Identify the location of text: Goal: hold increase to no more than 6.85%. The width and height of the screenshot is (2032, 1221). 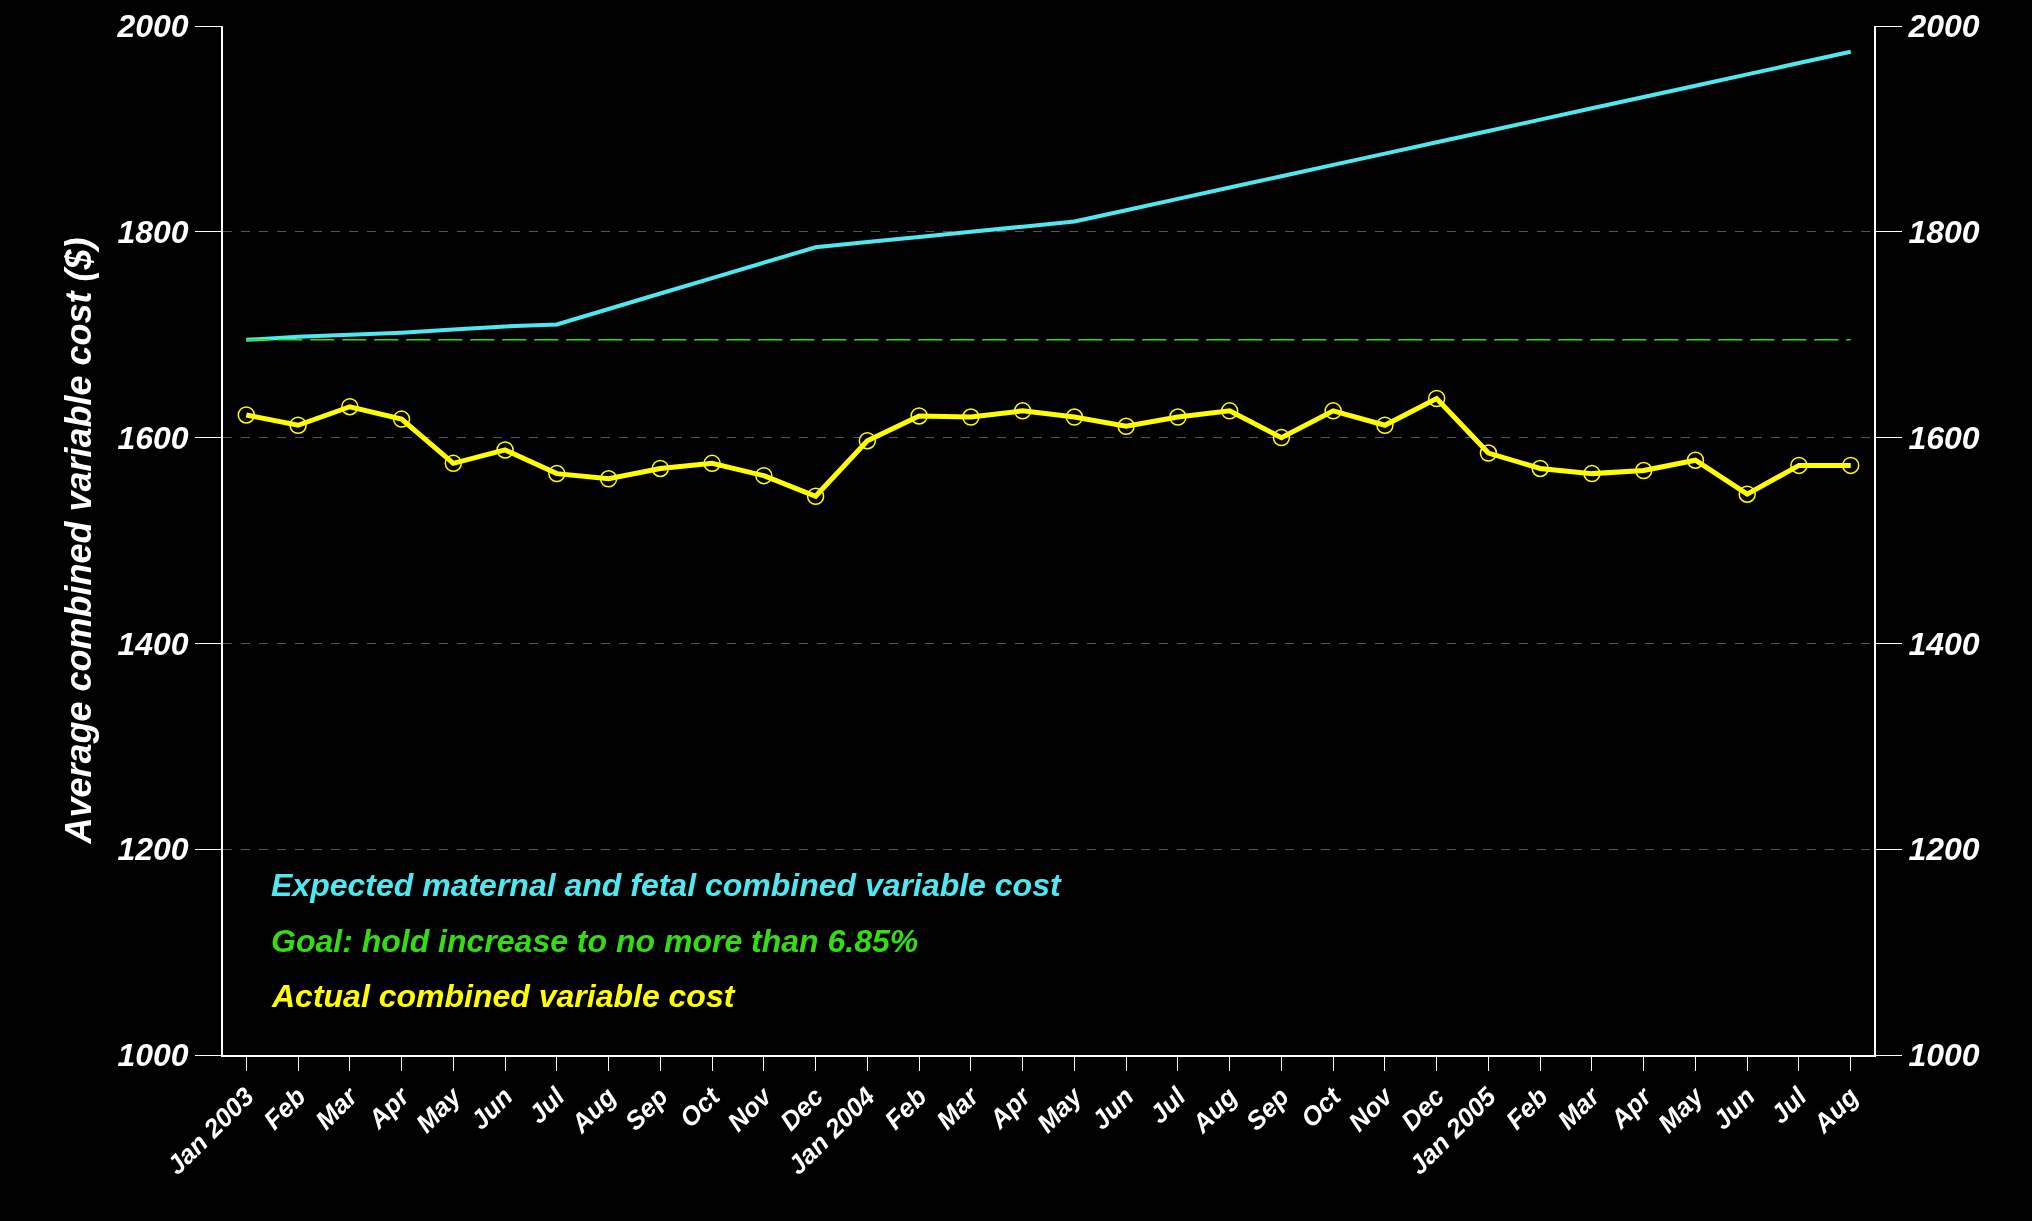
(595, 941).